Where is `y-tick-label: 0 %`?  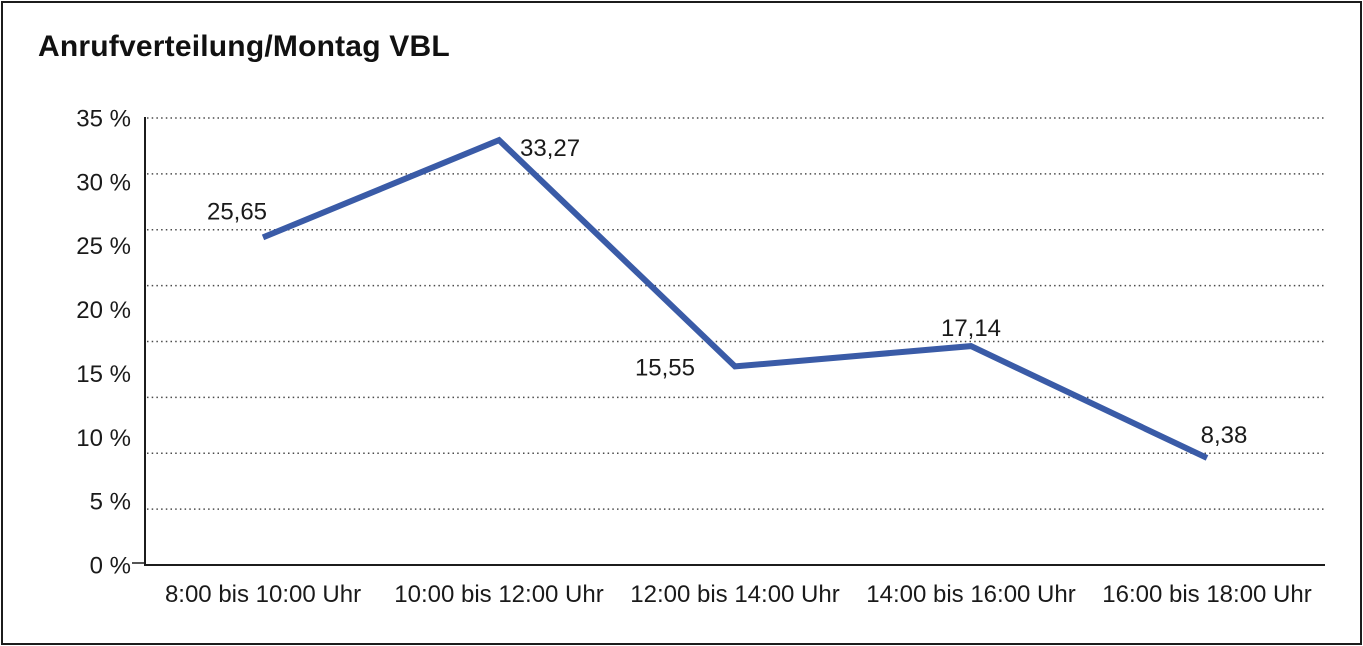 y-tick-label: 0 % is located at coordinates (110, 566).